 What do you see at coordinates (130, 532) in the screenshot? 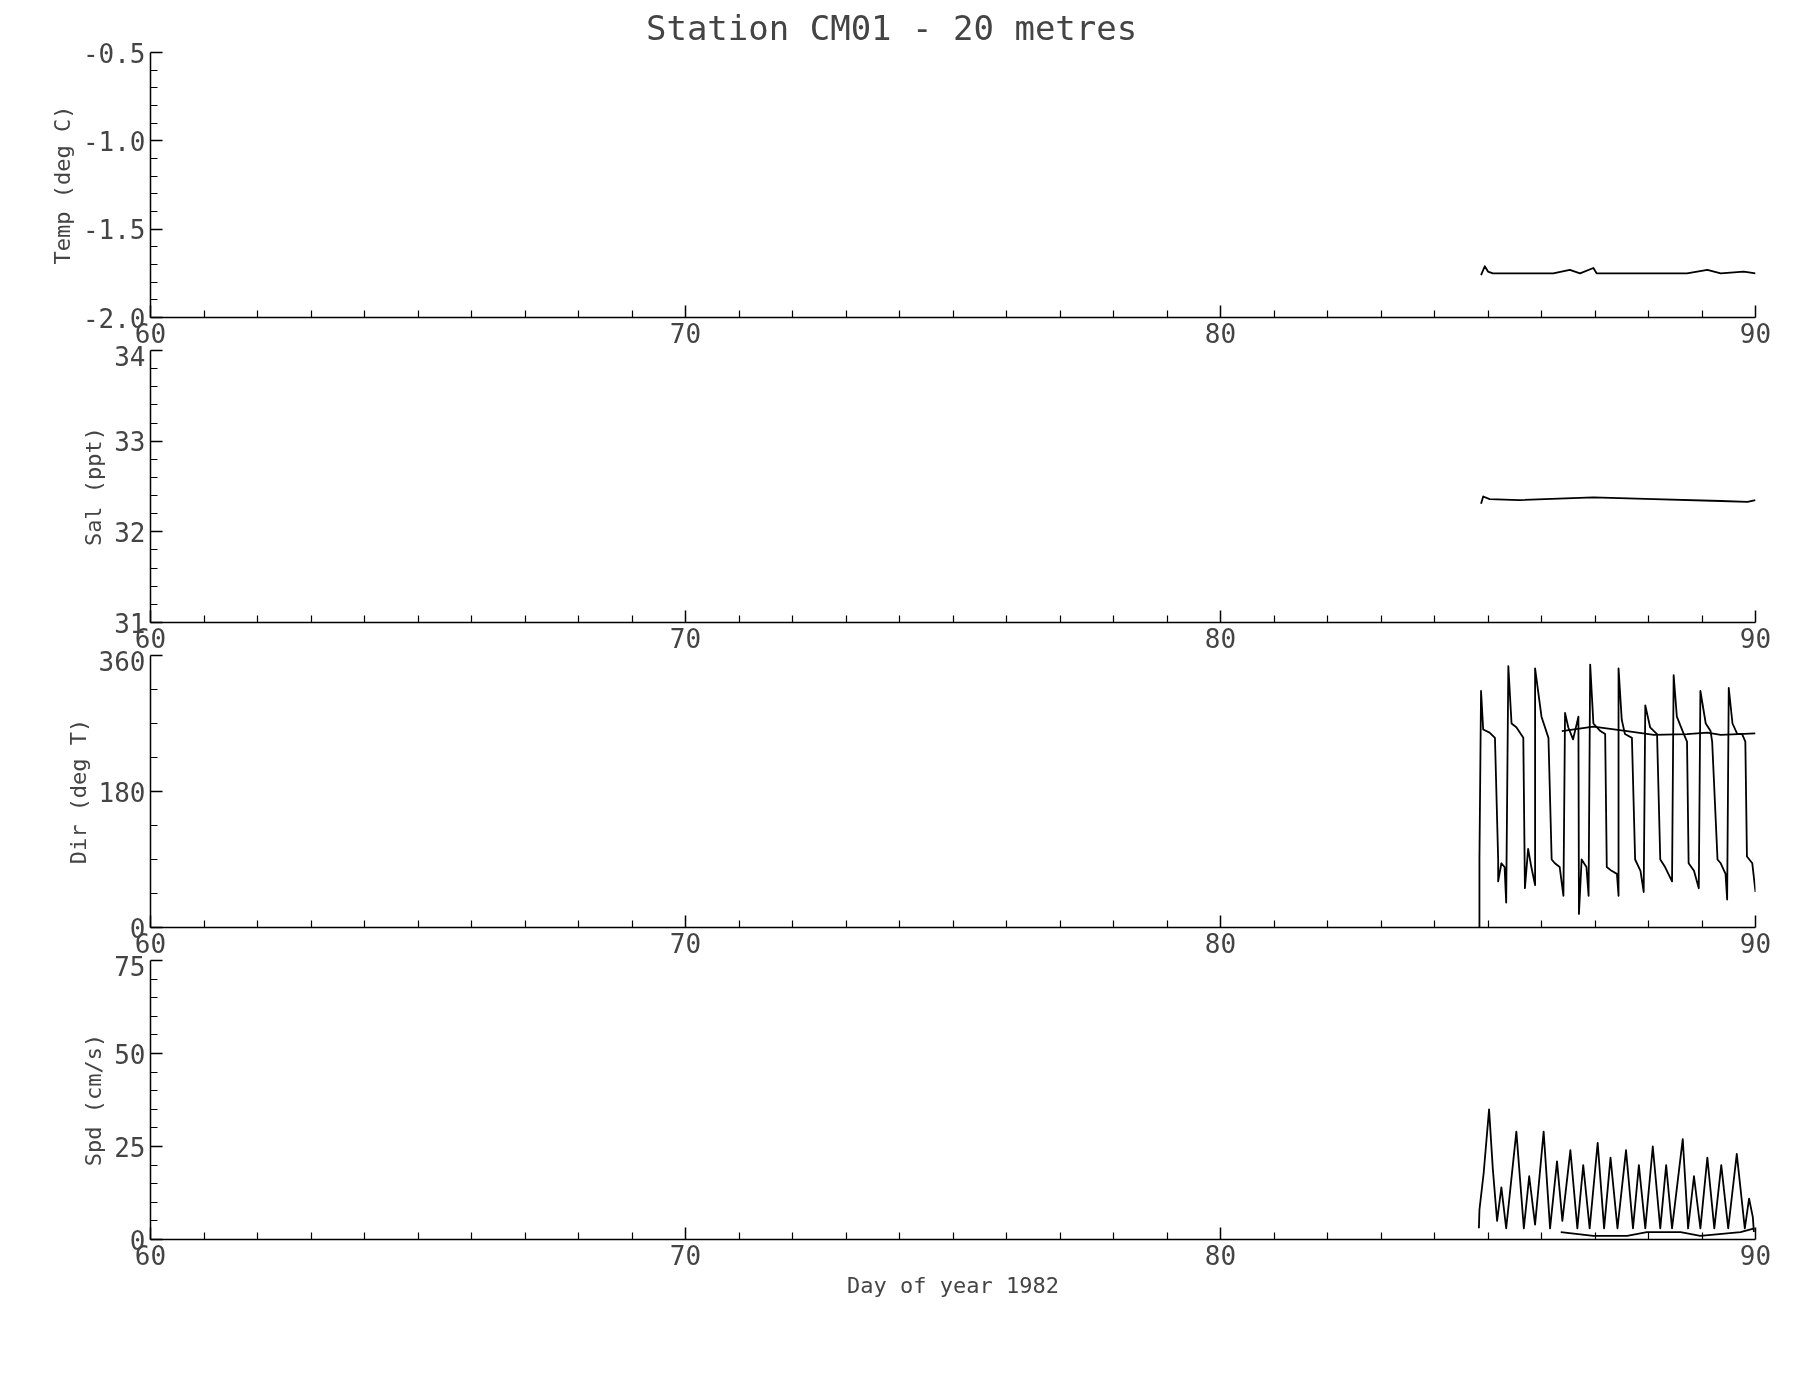
I see `y-tick-label: 32` at bounding box center [130, 532].